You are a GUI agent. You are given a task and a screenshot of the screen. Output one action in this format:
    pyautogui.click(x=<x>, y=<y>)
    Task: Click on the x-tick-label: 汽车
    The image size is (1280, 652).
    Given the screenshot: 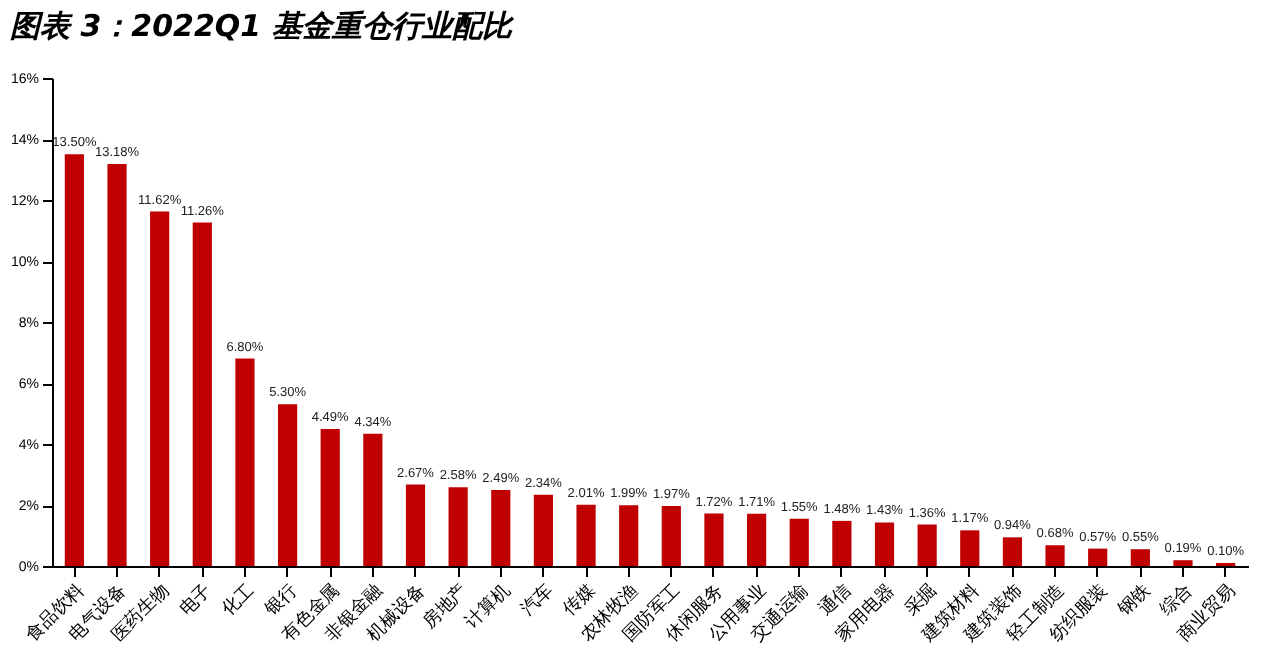 What is the action you would take?
    pyautogui.click(x=537, y=600)
    